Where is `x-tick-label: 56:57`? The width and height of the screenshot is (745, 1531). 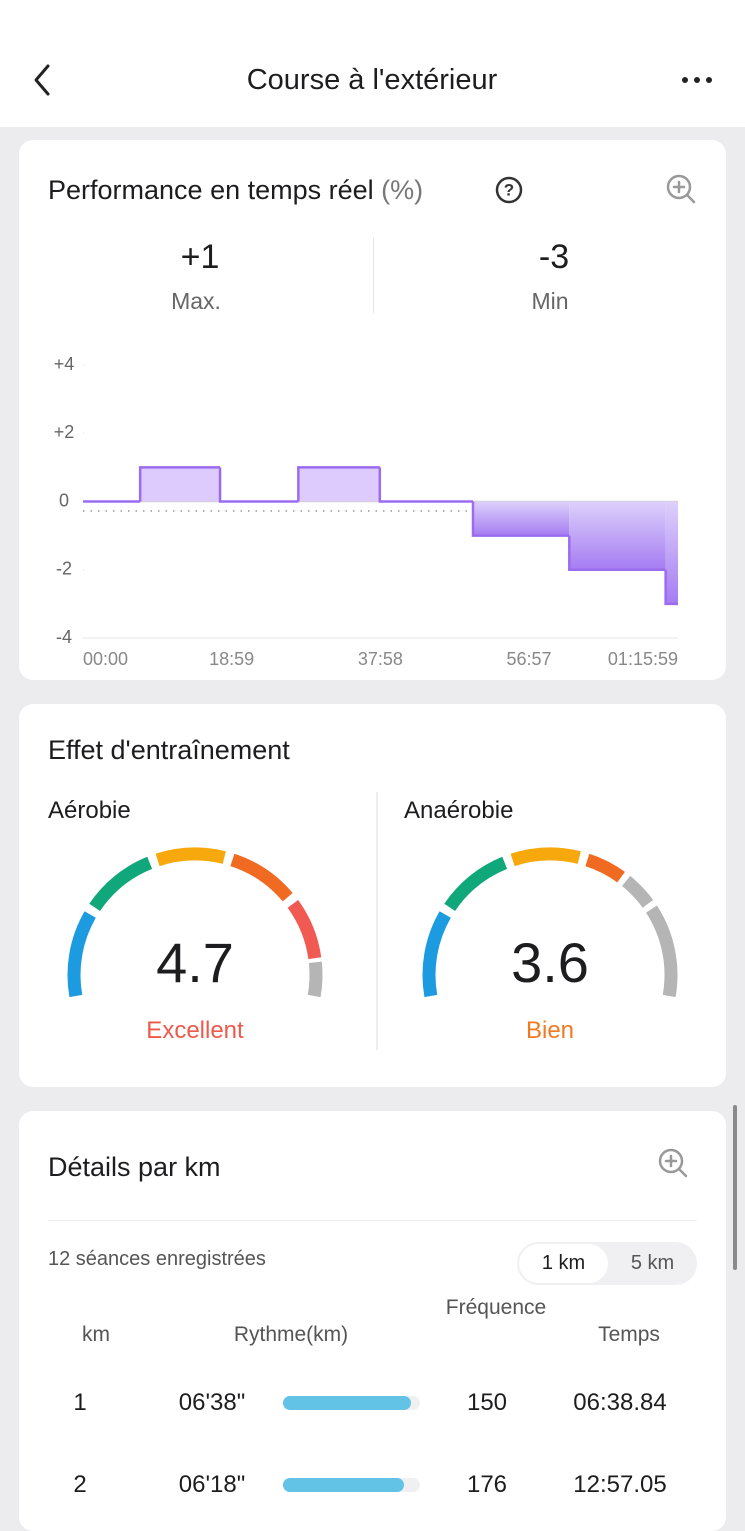
x-tick-label: 56:57 is located at coordinates (528, 659).